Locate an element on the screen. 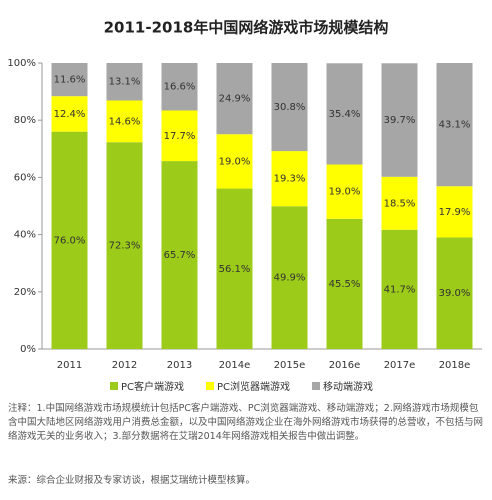 The image size is (492, 500). data-label: 19.3% is located at coordinates (290, 179).